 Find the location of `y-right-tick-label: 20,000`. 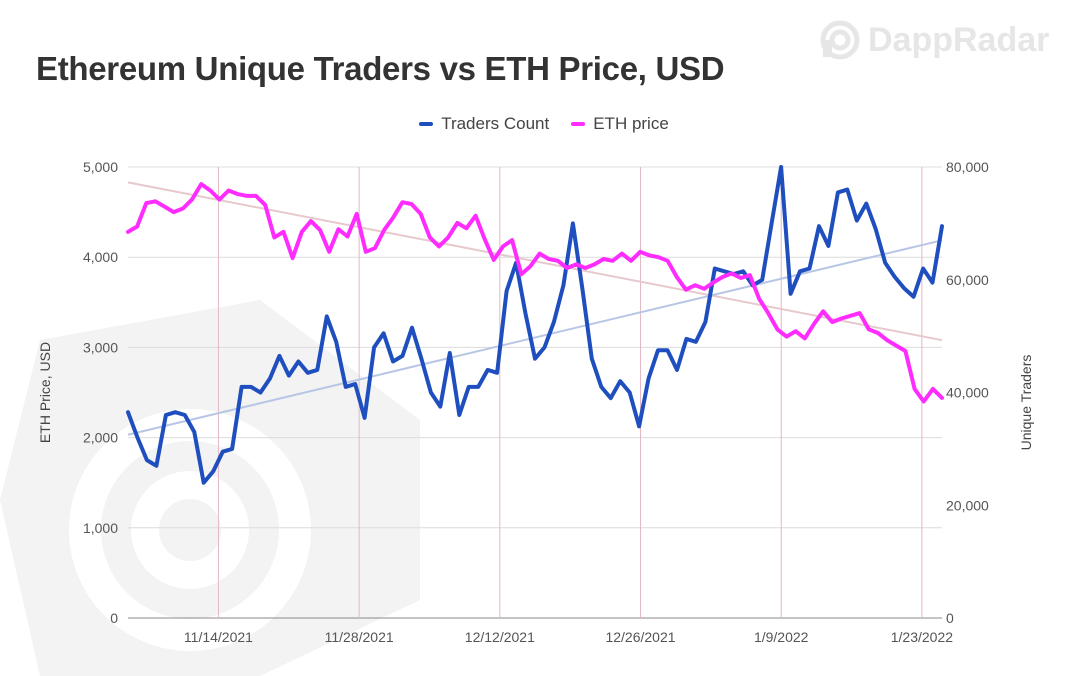

y-right-tick-label: 20,000 is located at coordinates (967, 505).